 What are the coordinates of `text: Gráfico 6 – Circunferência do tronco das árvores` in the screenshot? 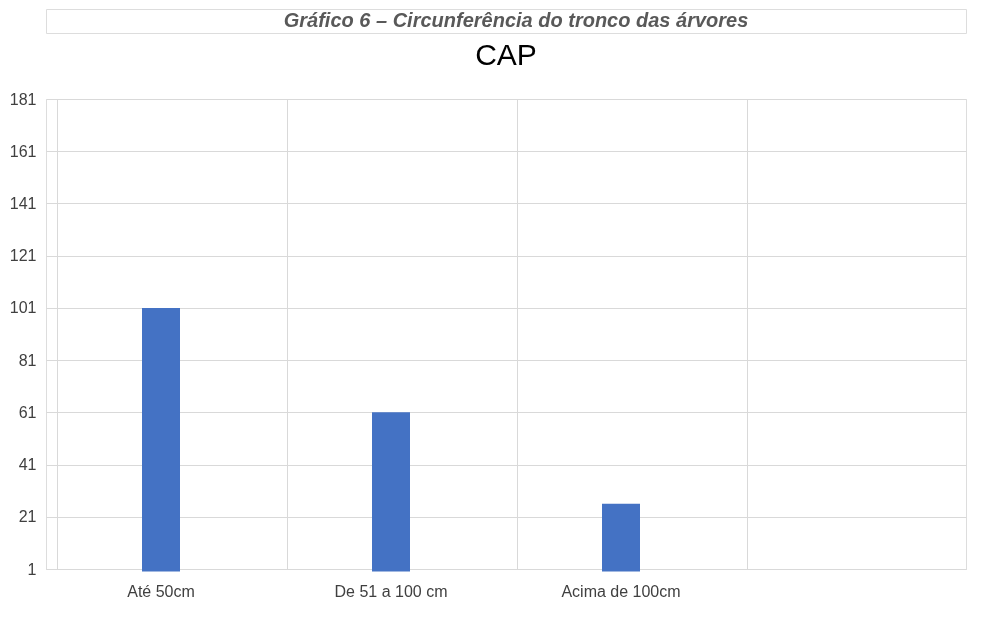 It's located at (516, 20).